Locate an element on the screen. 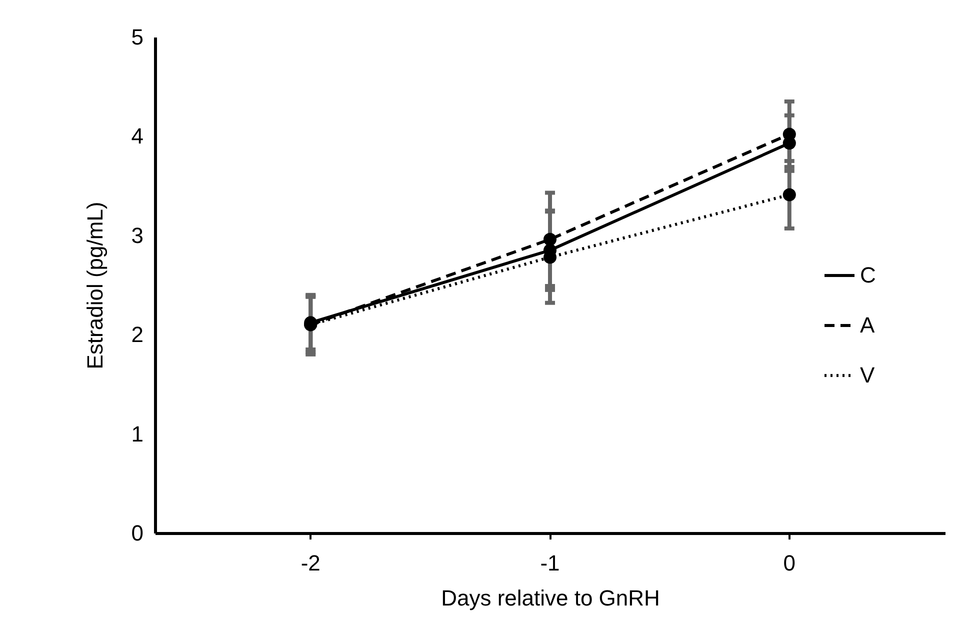  legend-label: A is located at coordinates (867, 325).